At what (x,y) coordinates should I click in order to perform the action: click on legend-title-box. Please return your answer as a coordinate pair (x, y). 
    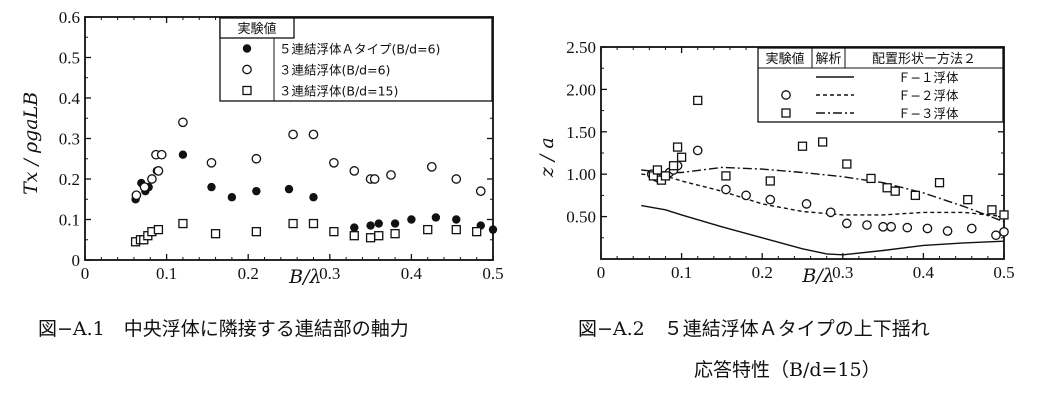
    Looking at the image, I should click on (257, 28).